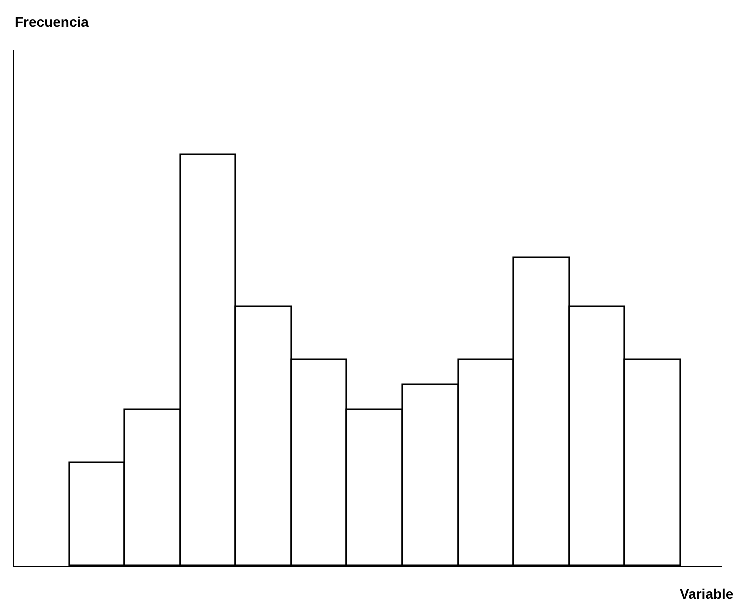 The width and height of the screenshot is (737, 607). Describe the element at coordinates (52, 22) in the screenshot. I see `text: Frecuencia` at that location.